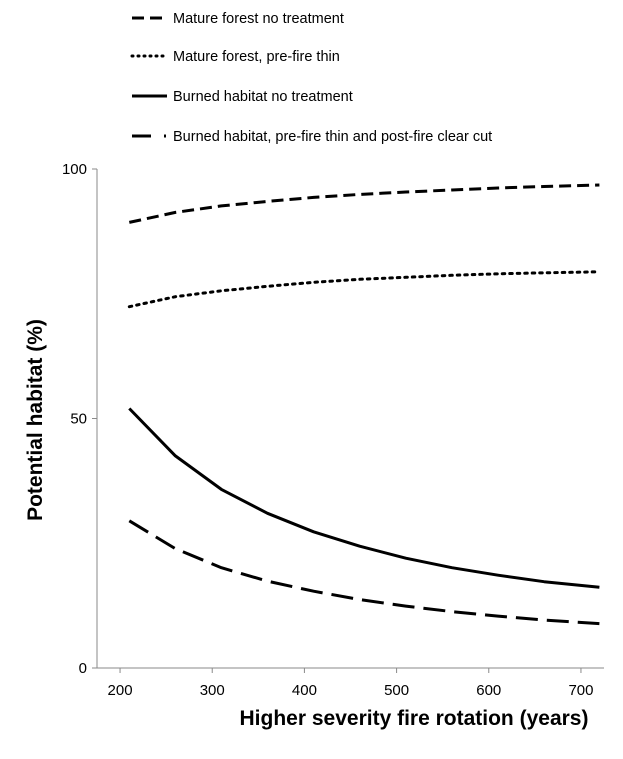 This screenshot has height=759, width=623. I want to click on x-tick-label: 600, so click(488, 690).